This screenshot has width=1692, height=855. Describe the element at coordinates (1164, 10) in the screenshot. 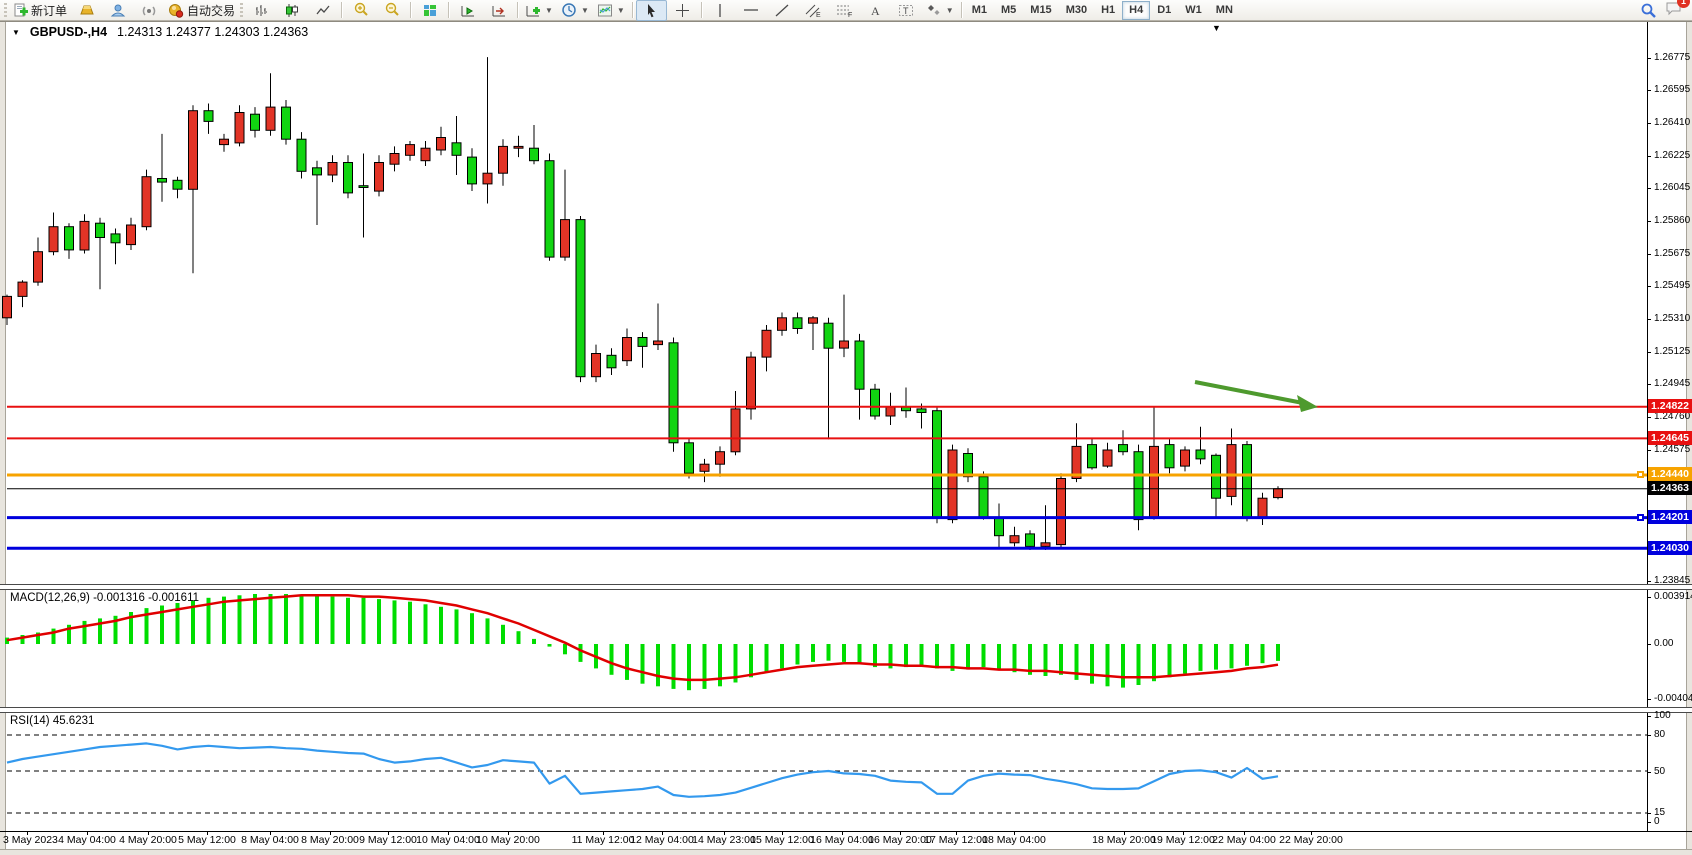

I see `timeframe-d1-button: D1` at that location.